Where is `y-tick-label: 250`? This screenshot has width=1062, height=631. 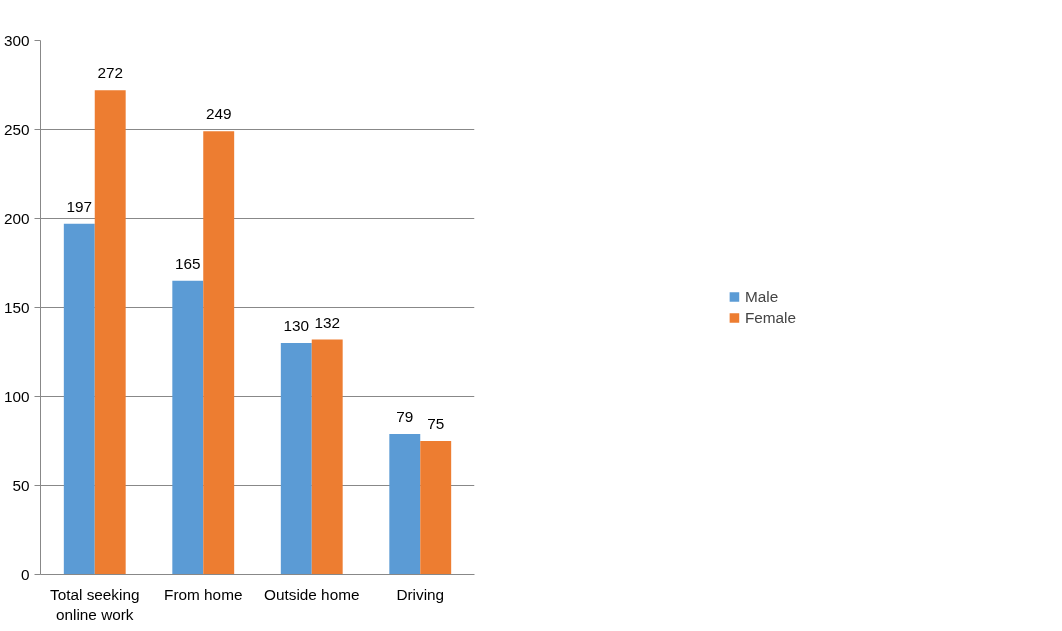 y-tick-label: 250 is located at coordinates (16, 129).